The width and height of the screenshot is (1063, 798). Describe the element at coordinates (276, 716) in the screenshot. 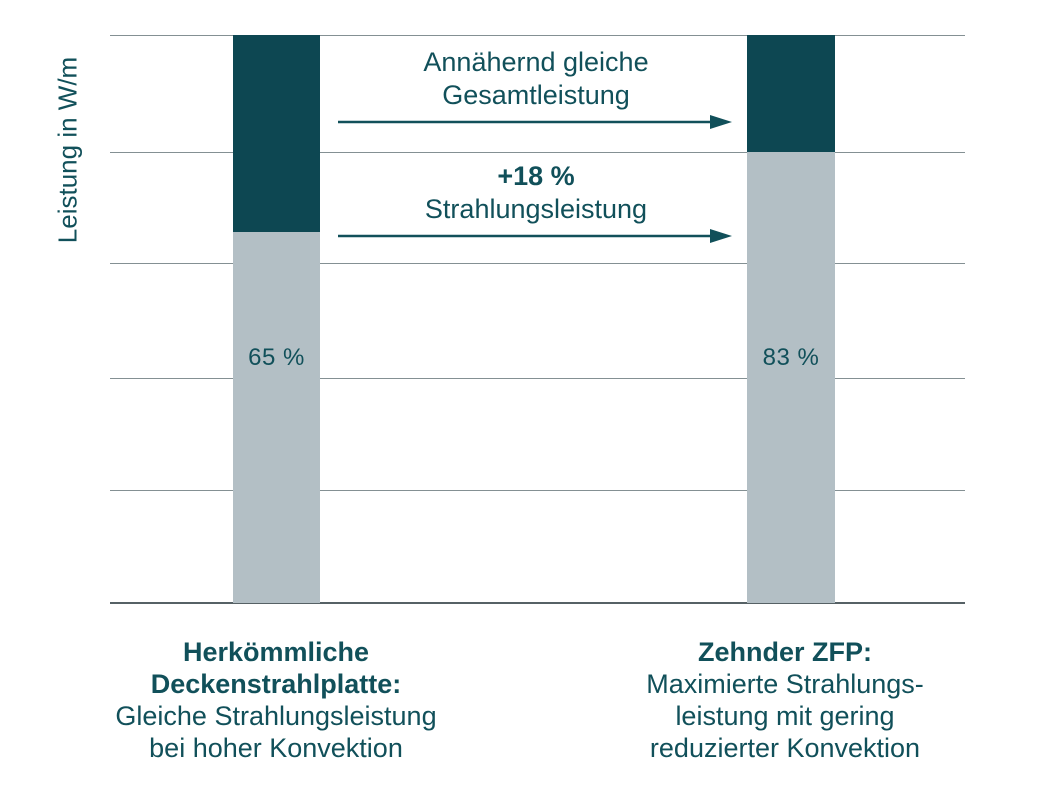

I see `caption-left-line3: Gleiche Strahlungsleistung` at that location.